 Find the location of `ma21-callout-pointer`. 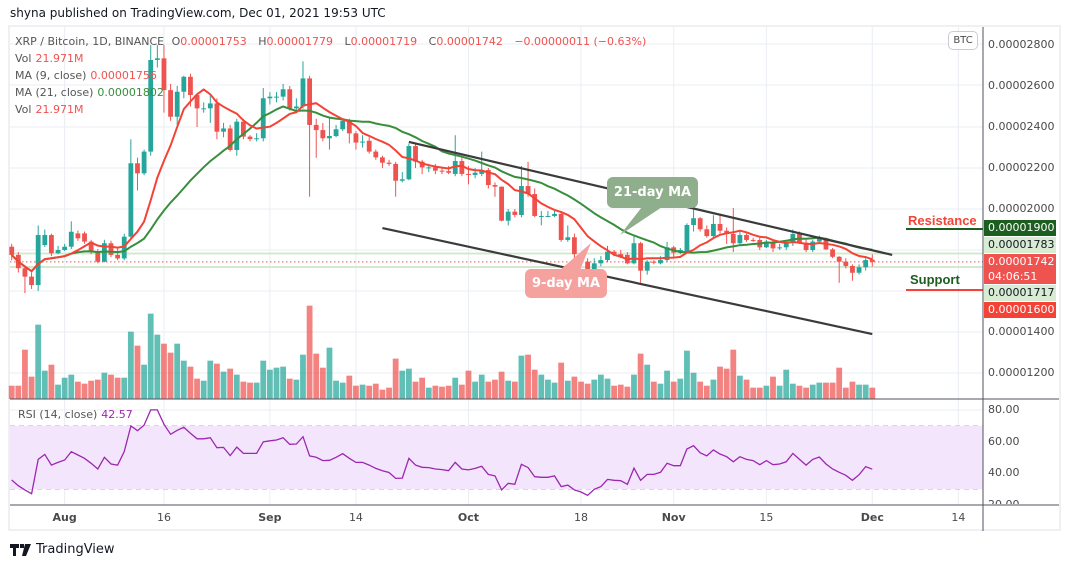

ma21-callout-pointer is located at coordinates (641, 221).